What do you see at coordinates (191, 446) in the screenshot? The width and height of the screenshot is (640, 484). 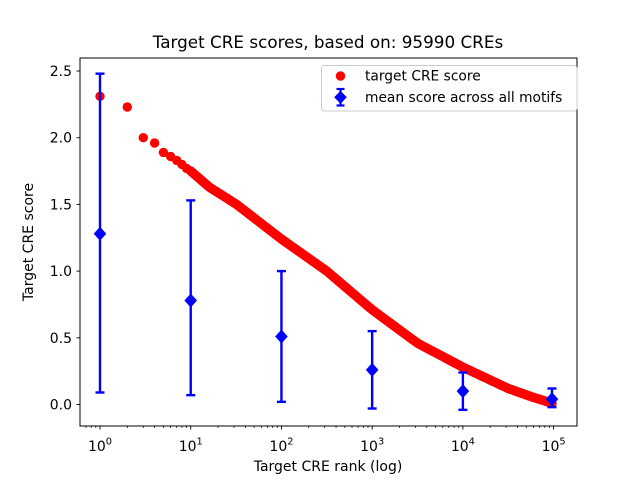 I see `x-tick-label: 10¹` at bounding box center [191, 446].